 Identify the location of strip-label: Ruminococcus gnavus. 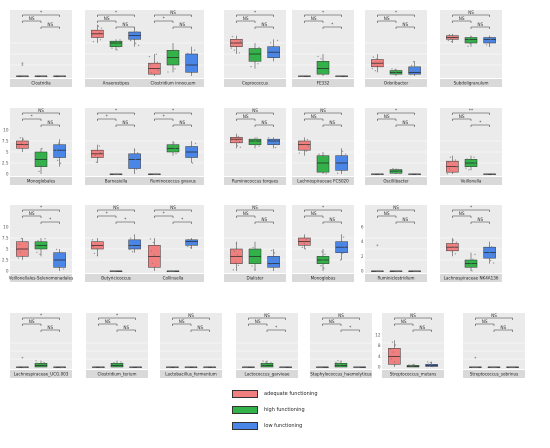
(173, 181).